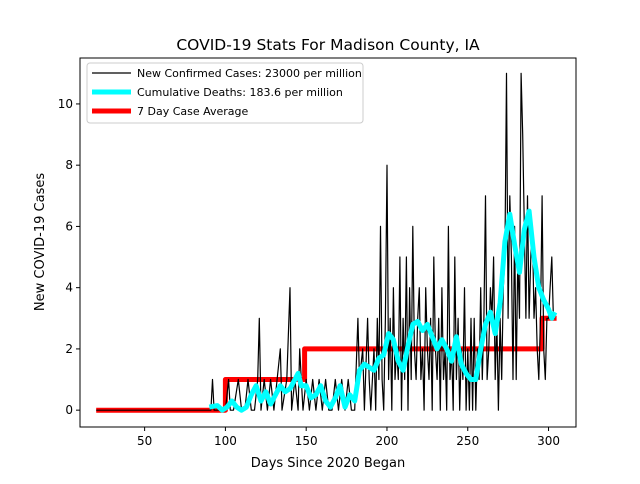 The height and width of the screenshot is (484, 640). I want to click on y-axis-label: New COVID-19 Cases, so click(40, 242).